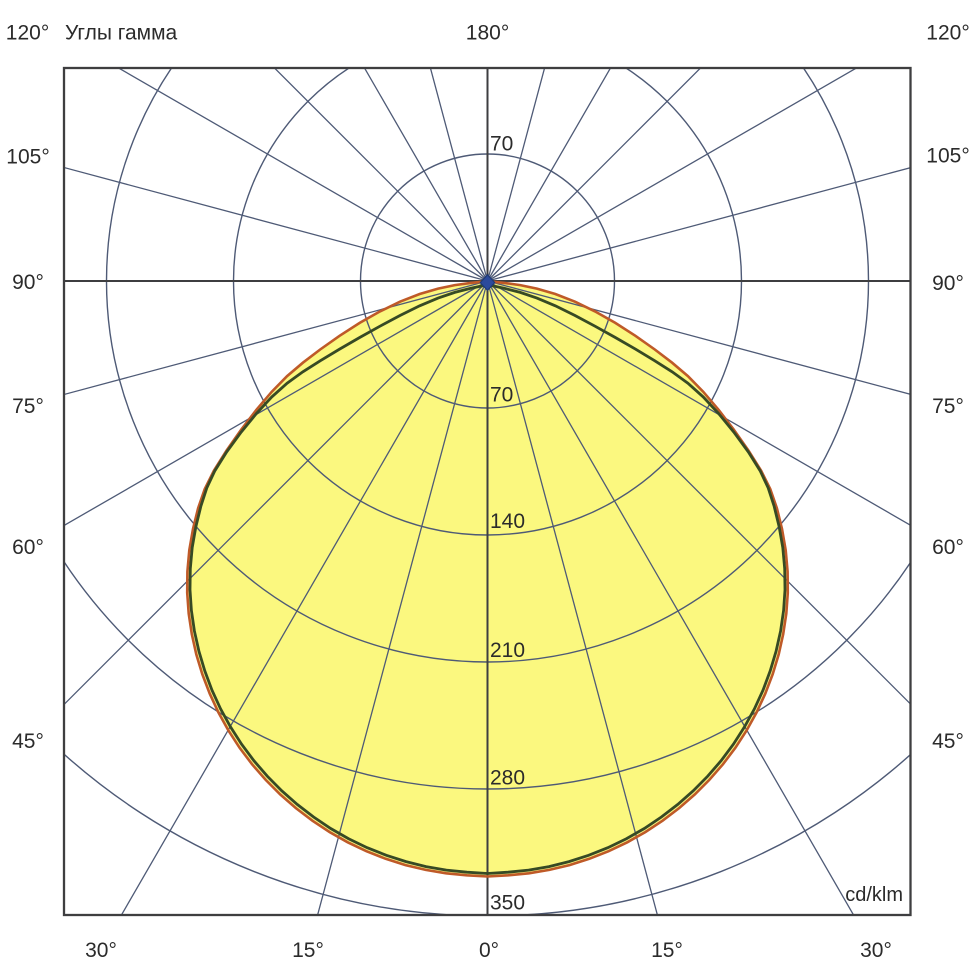  Describe the element at coordinates (489, 950) in the screenshot. I see `svg-text: 0°` at that location.